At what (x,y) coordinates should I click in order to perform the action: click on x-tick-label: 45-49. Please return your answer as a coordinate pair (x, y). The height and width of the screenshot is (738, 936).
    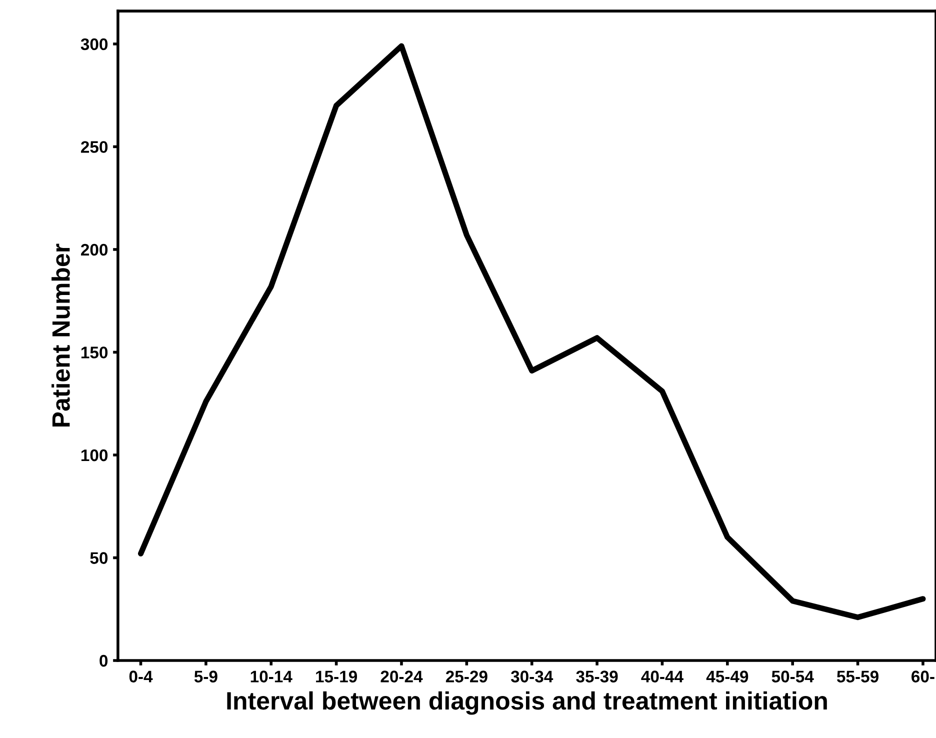
    Looking at the image, I should click on (727, 676).